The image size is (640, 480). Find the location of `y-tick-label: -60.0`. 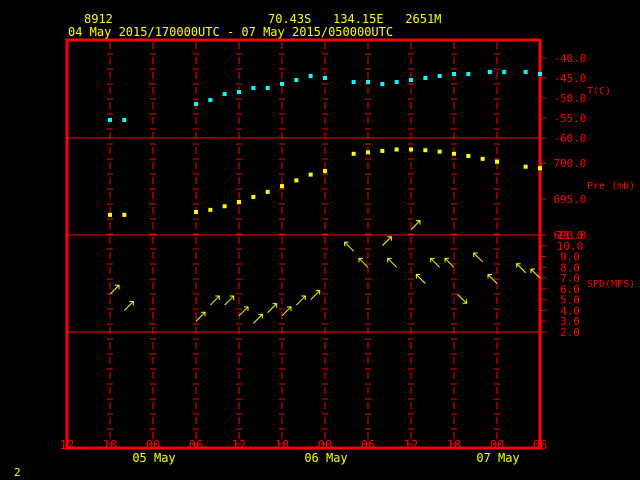

y-tick-label: -60.0 is located at coordinates (569, 138).